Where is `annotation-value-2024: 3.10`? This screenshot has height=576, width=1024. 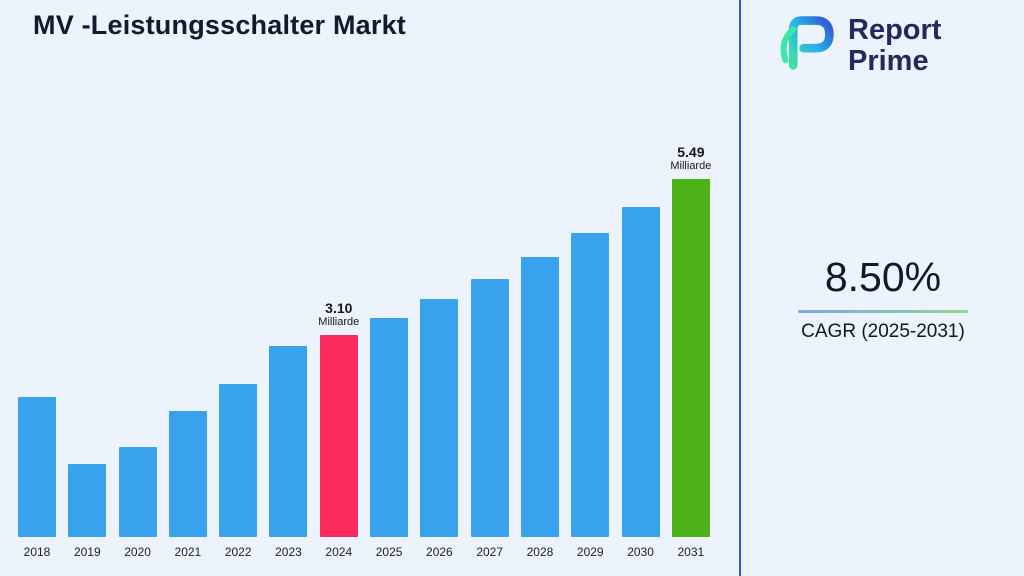 annotation-value-2024: 3.10 is located at coordinates (339, 308).